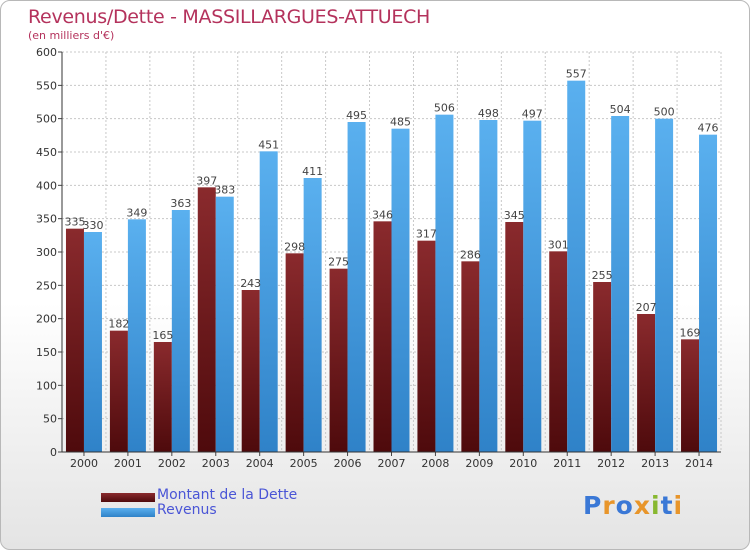 The image size is (750, 550). I want to click on bar-debt-2008, so click(426, 346).